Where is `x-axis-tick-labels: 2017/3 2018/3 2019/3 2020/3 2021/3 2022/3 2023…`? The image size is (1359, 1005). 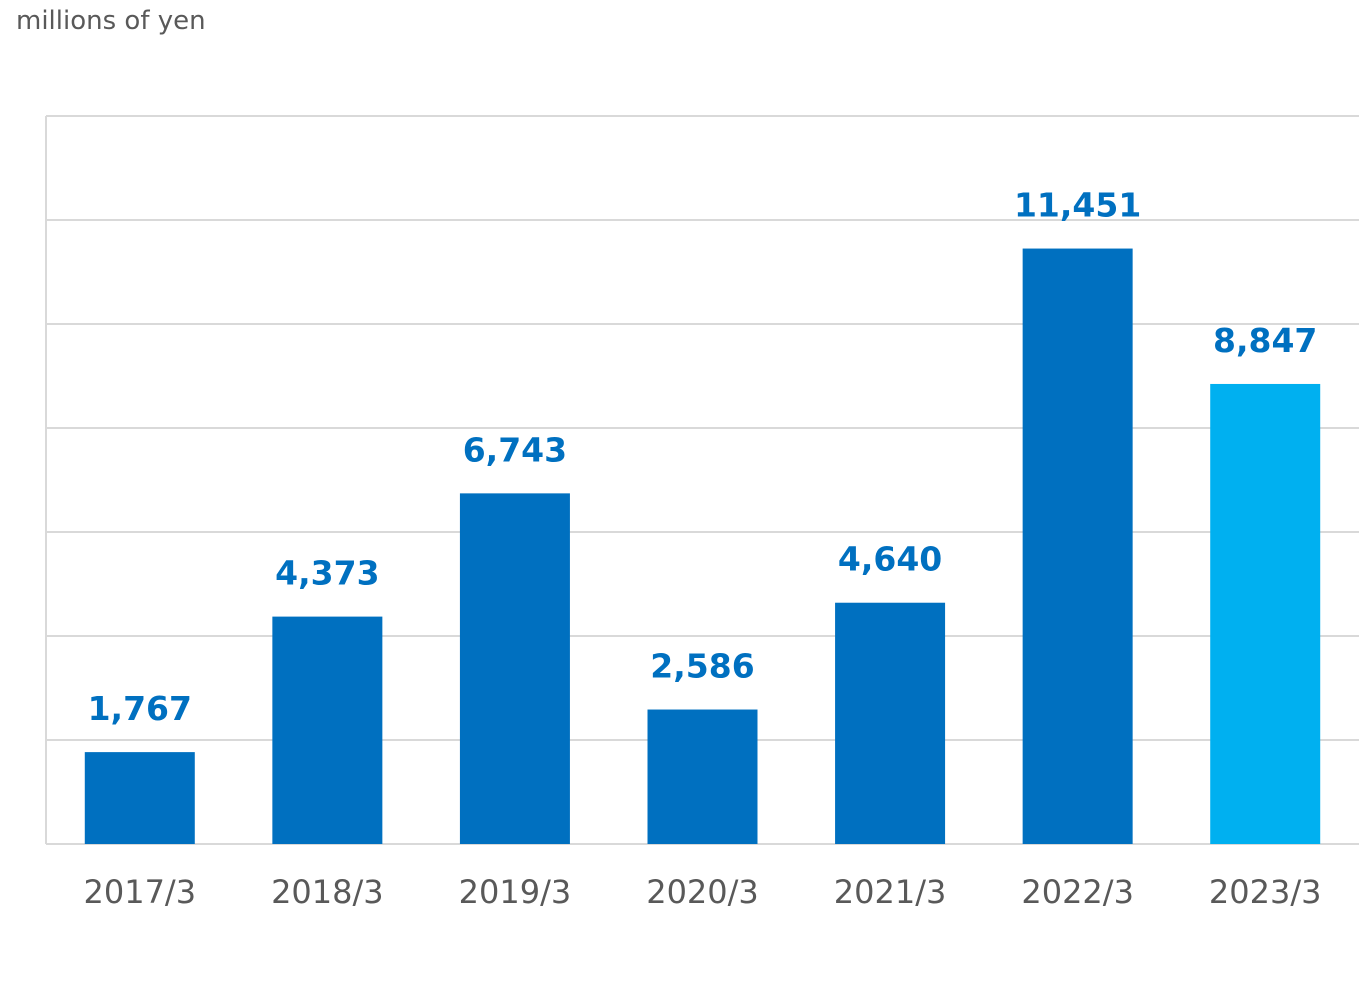 x-axis-tick-labels: 2017/3 2018/3 2019/3 2020/3 2021/3 2022/3 2023… is located at coordinates (702, 892).